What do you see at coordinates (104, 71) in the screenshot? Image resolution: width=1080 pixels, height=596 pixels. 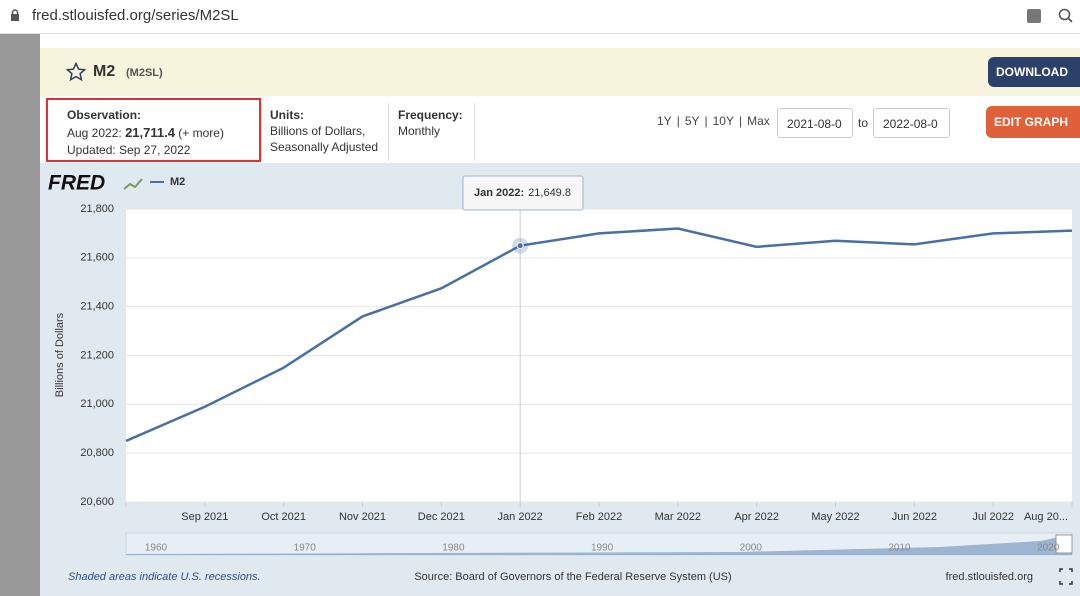 I see `series-title: M2` at bounding box center [104, 71].